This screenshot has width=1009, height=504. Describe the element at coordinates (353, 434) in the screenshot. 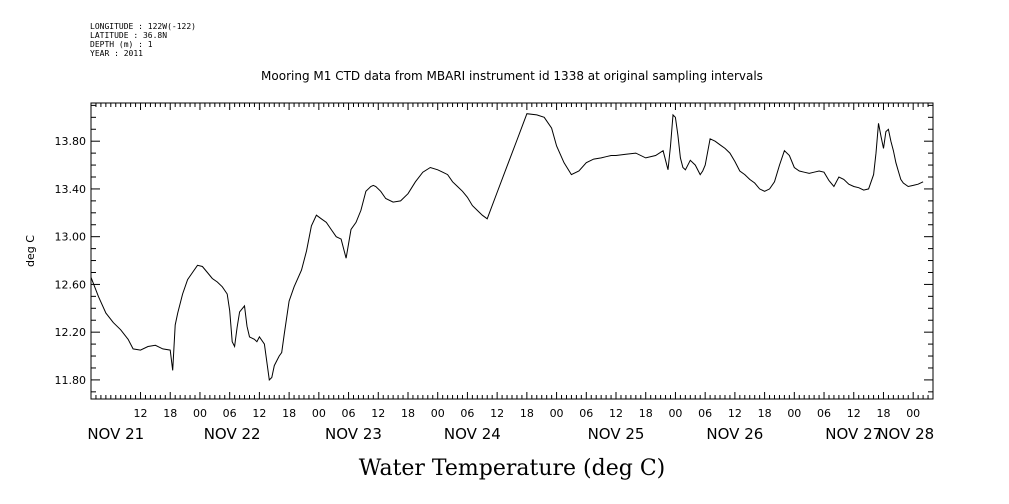

I see `date-label: NOV 23` at that location.